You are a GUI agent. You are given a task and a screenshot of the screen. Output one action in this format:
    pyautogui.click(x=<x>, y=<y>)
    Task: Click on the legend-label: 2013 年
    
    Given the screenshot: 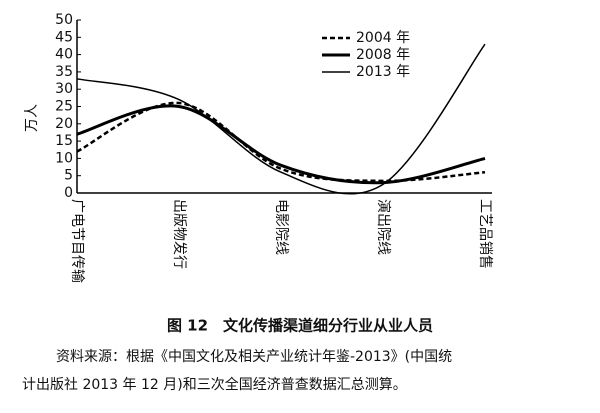 What is the action you would take?
    pyautogui.click(x=383, y=72)
    